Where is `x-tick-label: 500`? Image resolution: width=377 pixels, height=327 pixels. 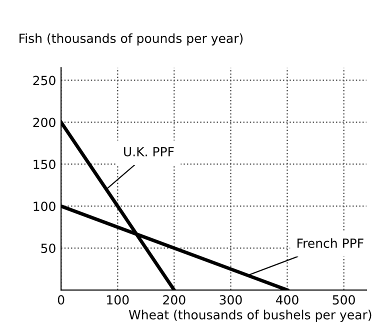 x-tick-label: 500 is located at coordinates (343, 300).